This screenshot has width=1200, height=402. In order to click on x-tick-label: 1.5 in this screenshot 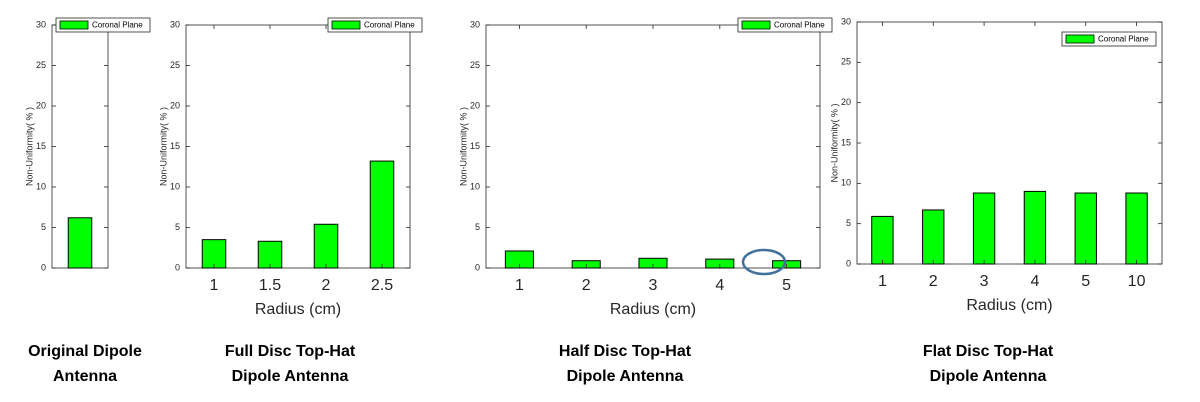, I will do `click(270, 285)`.